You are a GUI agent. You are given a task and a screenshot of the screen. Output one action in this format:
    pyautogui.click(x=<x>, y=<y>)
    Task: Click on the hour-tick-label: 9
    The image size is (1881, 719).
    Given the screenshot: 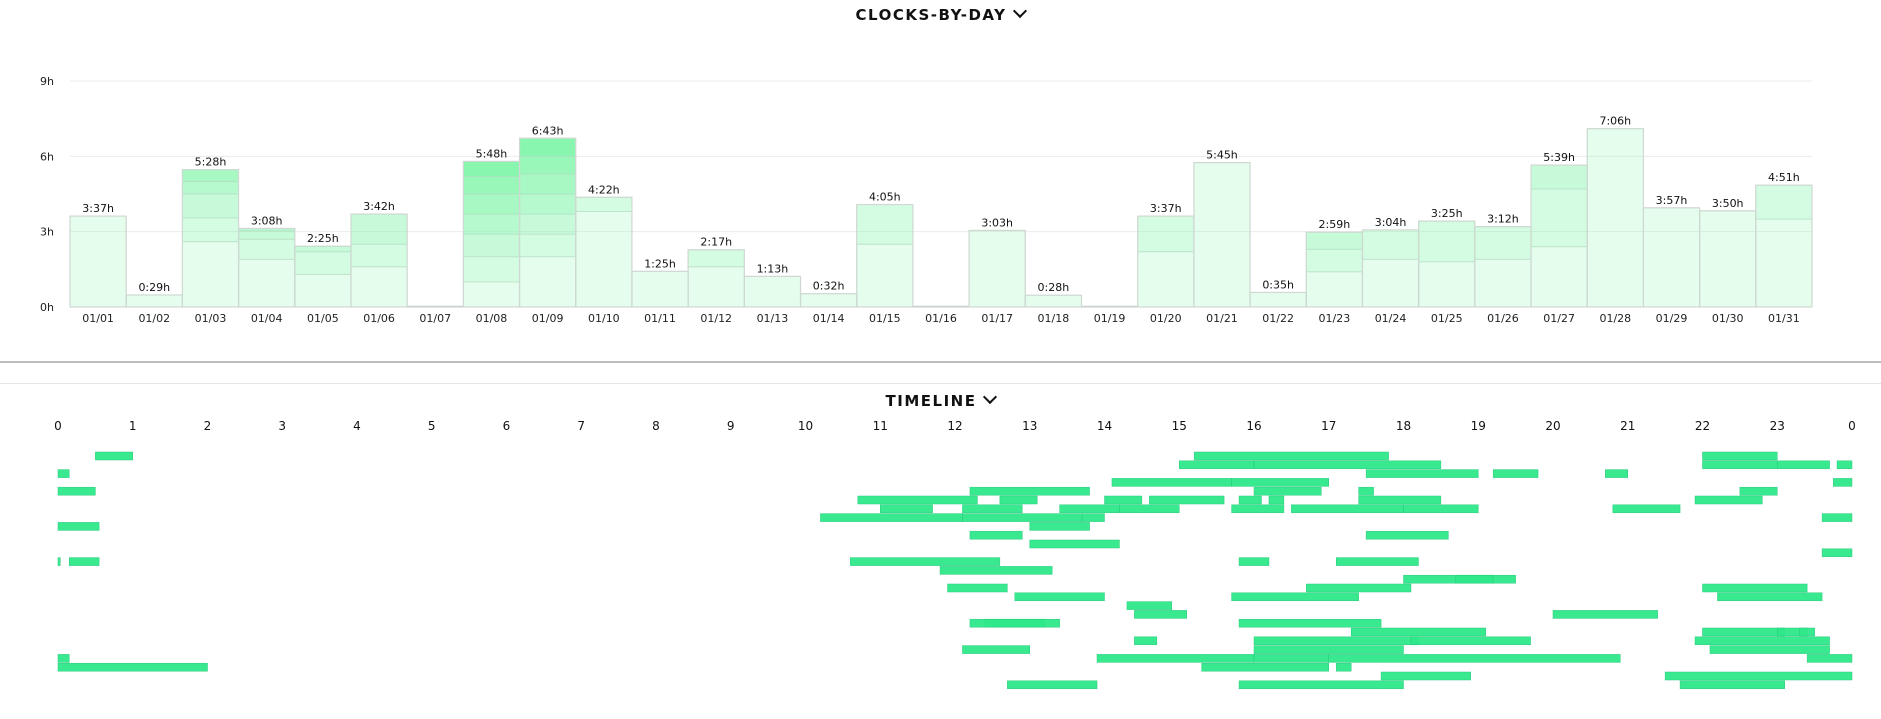 What is the action you would take?
    pyautogui.click(x=731, y=426)
    